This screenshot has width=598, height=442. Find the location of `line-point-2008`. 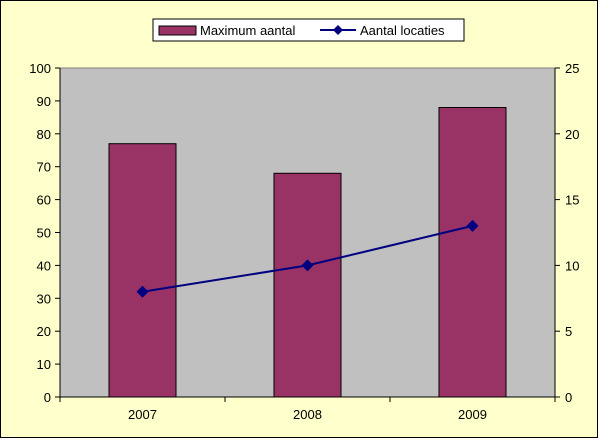

line-point-2008 is located at coordinates (307, 265).